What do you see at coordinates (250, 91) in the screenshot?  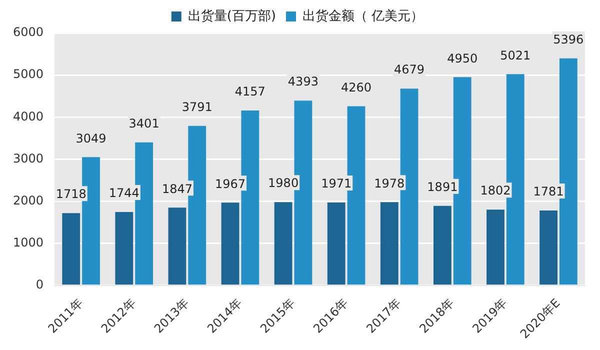 I see `data-label: 4157` at bounding box center [250, 91].